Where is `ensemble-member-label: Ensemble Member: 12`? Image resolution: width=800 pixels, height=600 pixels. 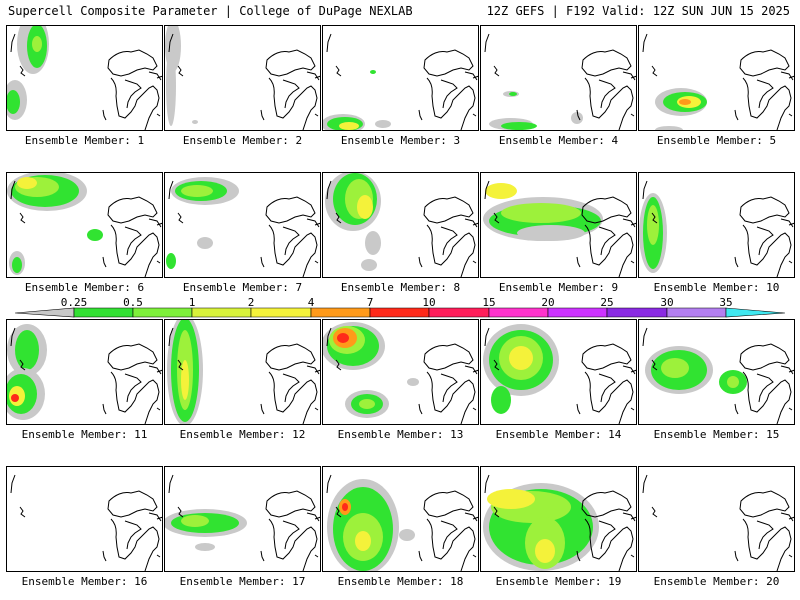 ensemble-member-label: Ensemble Member: 12 is located at coordinates (242, 434).